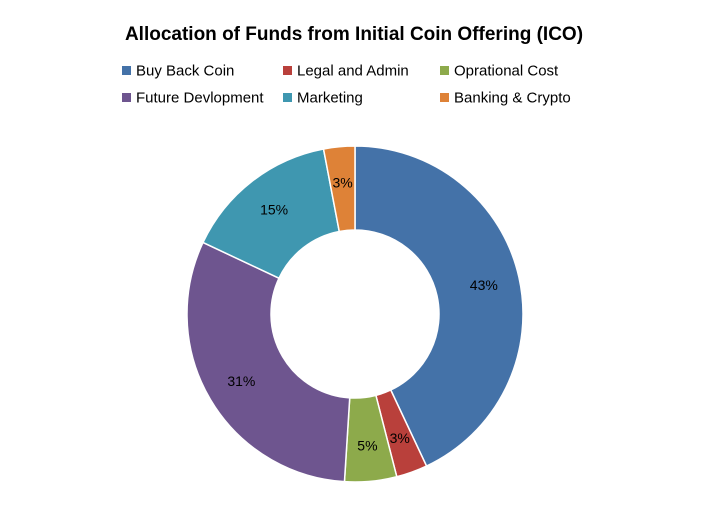 The image size is (708, 523). Describe the element at coordinates (330, 98) in the screenshot. I see `legend-label-marketing: Marketing` at that location.